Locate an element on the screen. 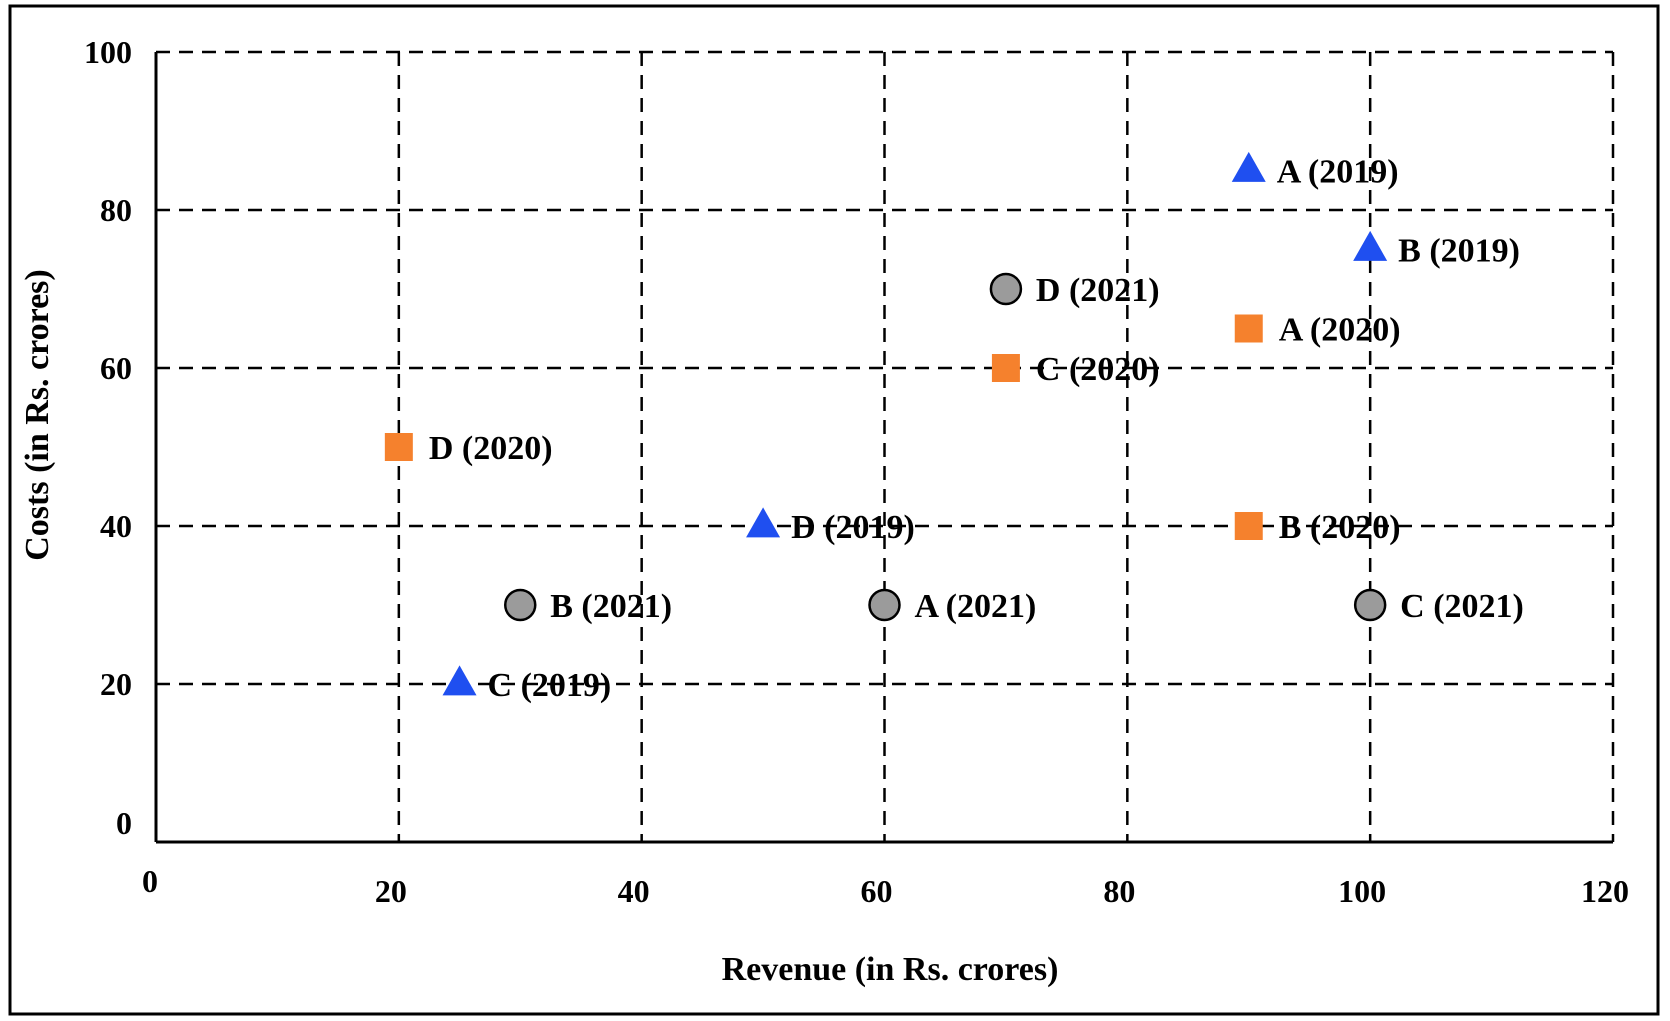  point-label-c-2020: C (2020) is located at coordinates (1098, 369).